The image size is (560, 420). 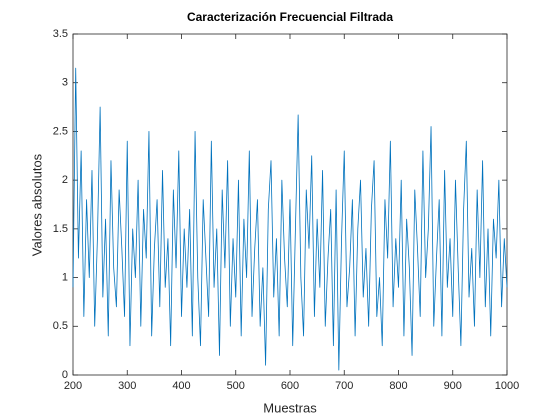 I want to click on y-tick-label: 3, so click(x=65, y=83).